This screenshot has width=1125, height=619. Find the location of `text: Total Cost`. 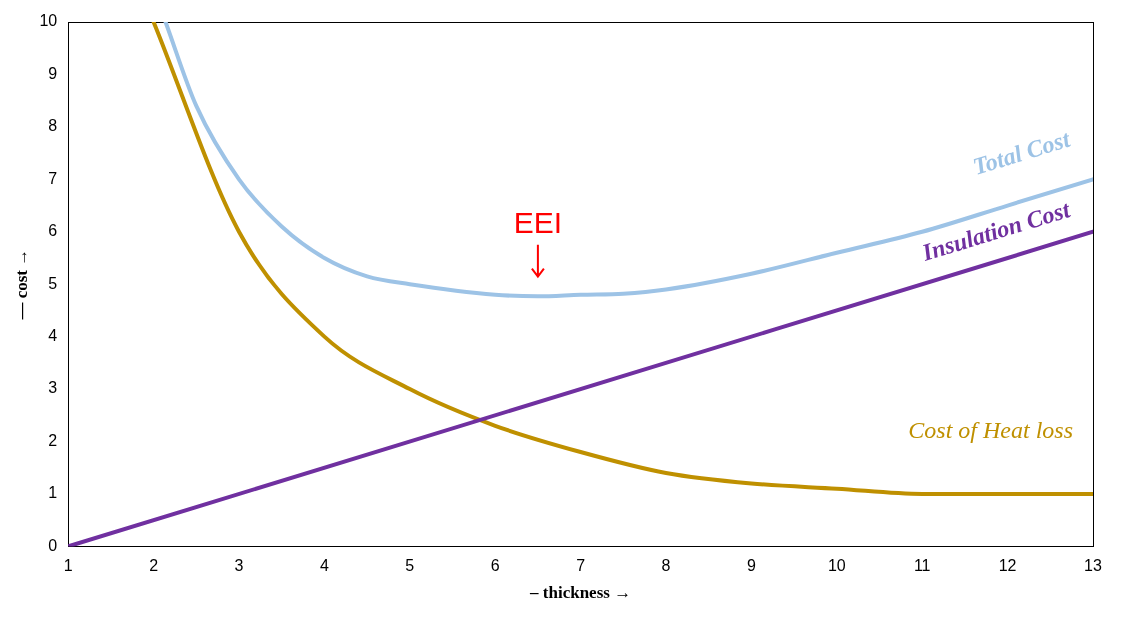

text: Total Cost is located at coordinates (1022, 152).